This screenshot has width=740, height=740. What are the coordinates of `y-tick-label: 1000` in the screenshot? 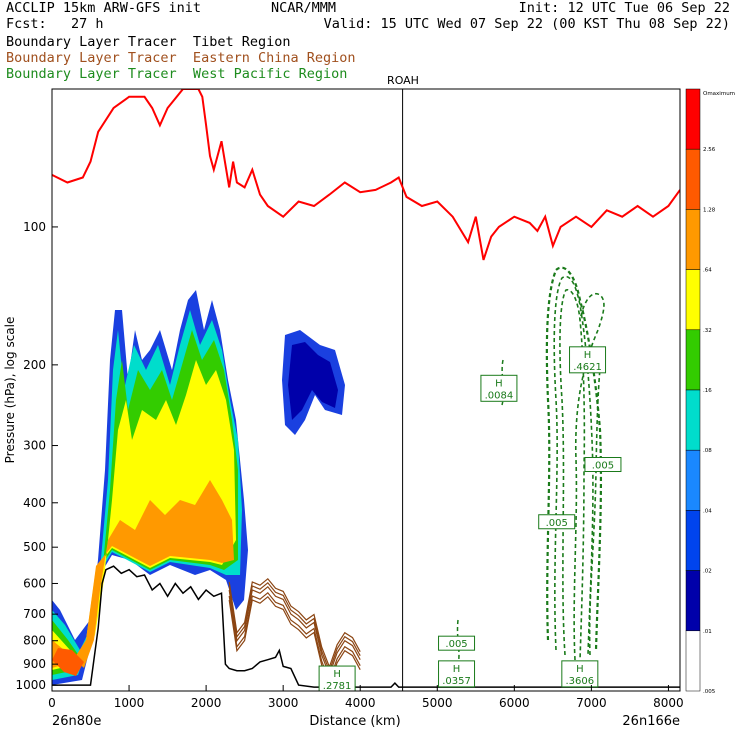 It's located at (30, 685).